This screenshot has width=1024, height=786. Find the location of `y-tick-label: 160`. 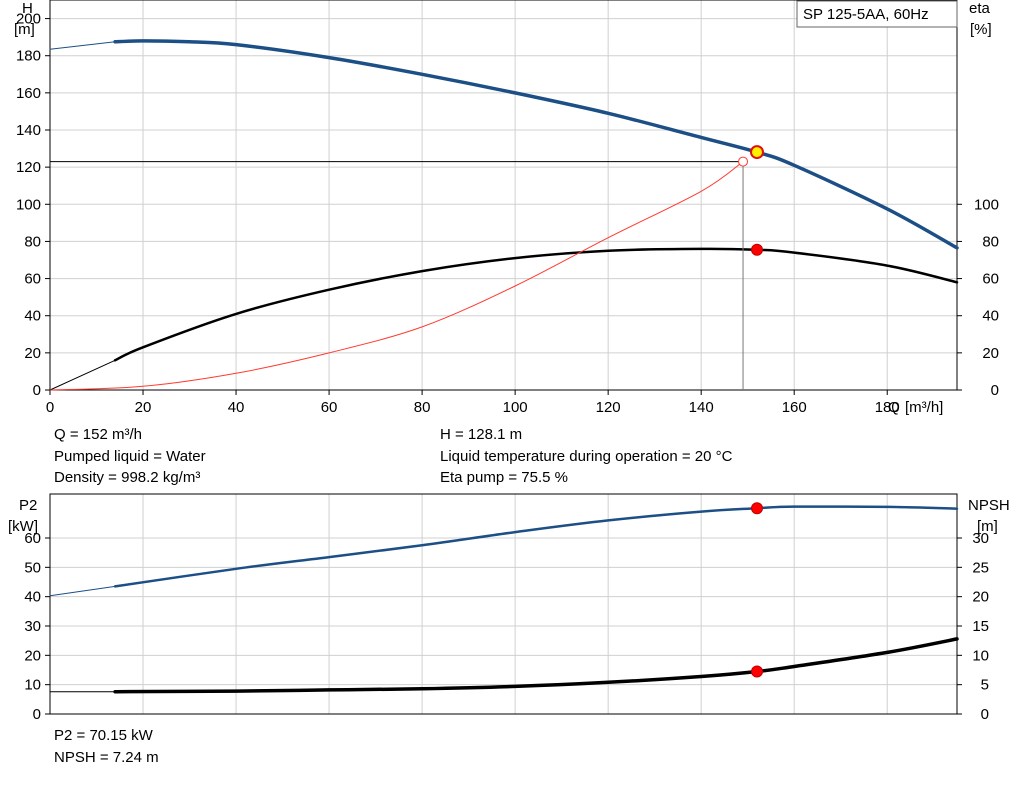

y-tick-label: 160 is located at coordinates (28, 93).